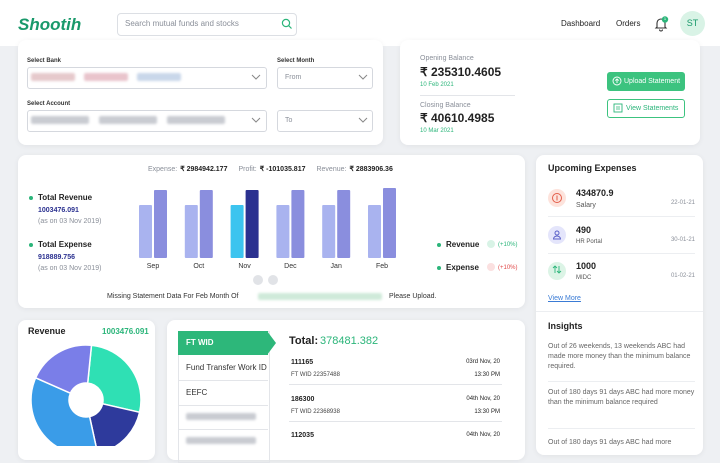  Describe the element at coordinates (315, 412) in the screenshot. I see `ref: FT WID 22368938` at that location.